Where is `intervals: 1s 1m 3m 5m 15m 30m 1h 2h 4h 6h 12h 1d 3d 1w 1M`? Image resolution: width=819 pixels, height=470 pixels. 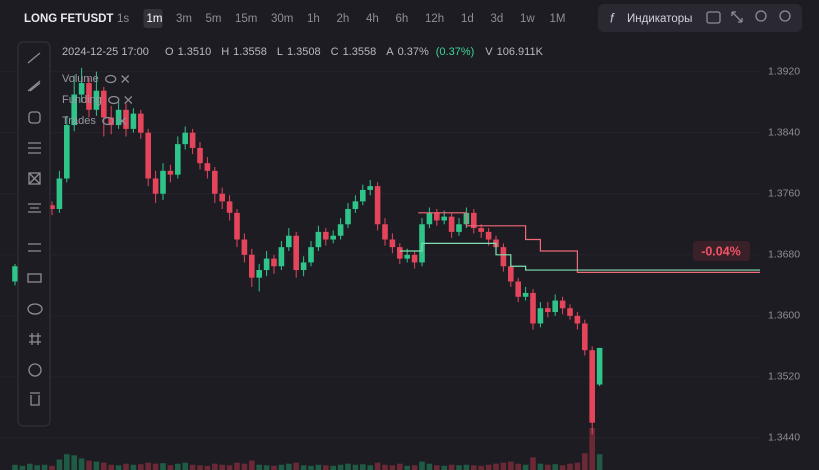 intervals: 1s 1m 3m 5m 15m 30m 1h 2h 4h 6h 12h 1d 3d 1w 1M is located at coordinates (341, 18).